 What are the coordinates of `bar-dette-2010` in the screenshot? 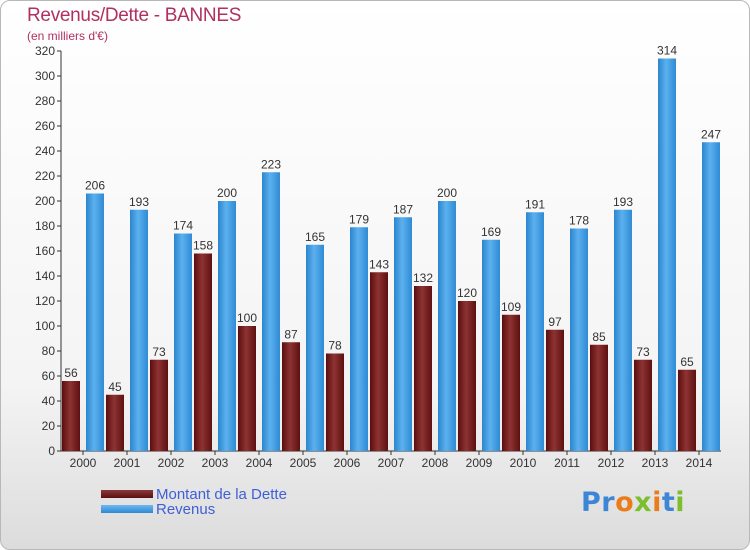 It's located at (511, 382).